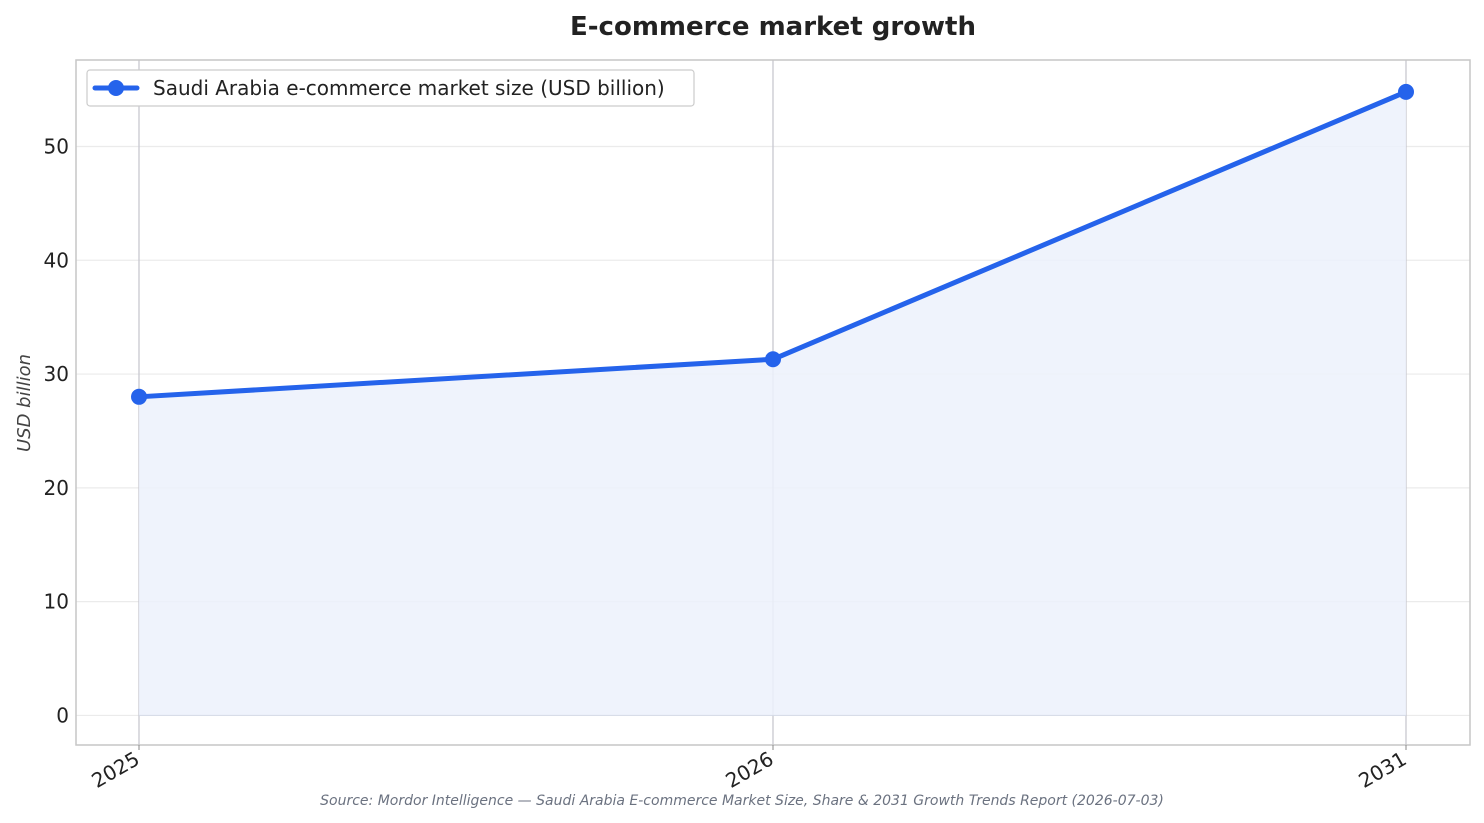 This screenshot has width=1484, height=823. Describe the element at coordinates (56, 374) in the screenshot. I see `y-tick-label: 30` at that location.